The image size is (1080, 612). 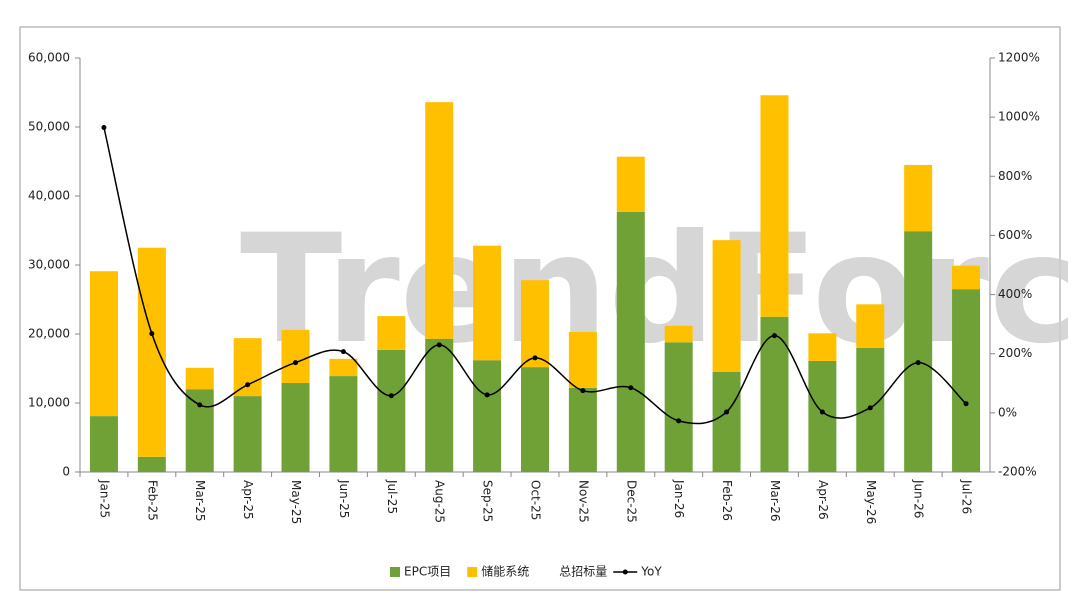 What do you see at coordinates (919, 498) in the screenshot?
I see `x-tick-label: Jun-26` at bounding box center [919, 498].